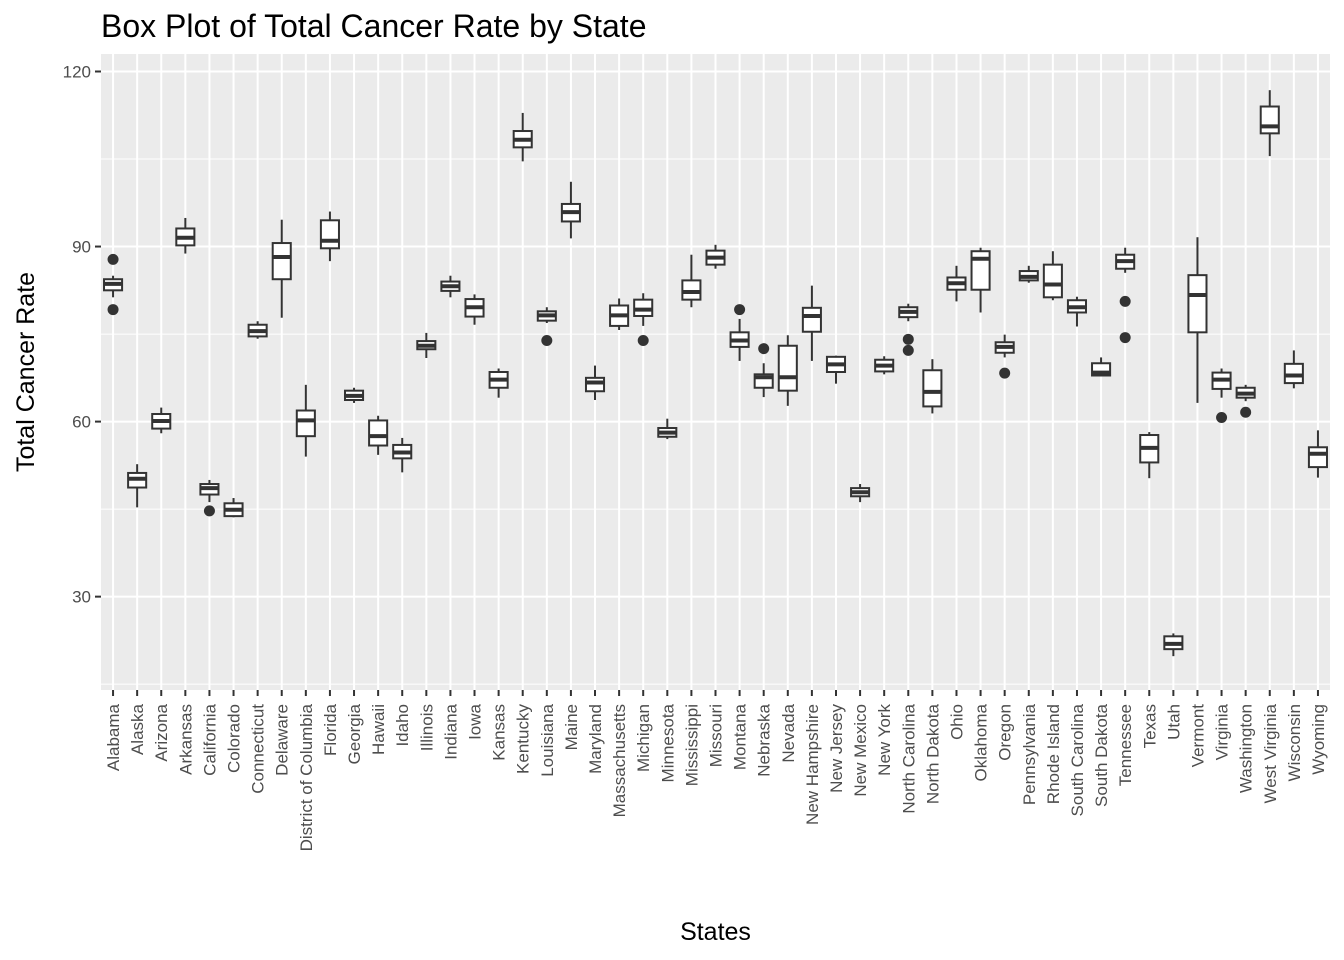 This screenshot has width=1344, height=960. Describe the element at coordinates (402, 455) in the screenshot. I see `box-idaho` at that location.